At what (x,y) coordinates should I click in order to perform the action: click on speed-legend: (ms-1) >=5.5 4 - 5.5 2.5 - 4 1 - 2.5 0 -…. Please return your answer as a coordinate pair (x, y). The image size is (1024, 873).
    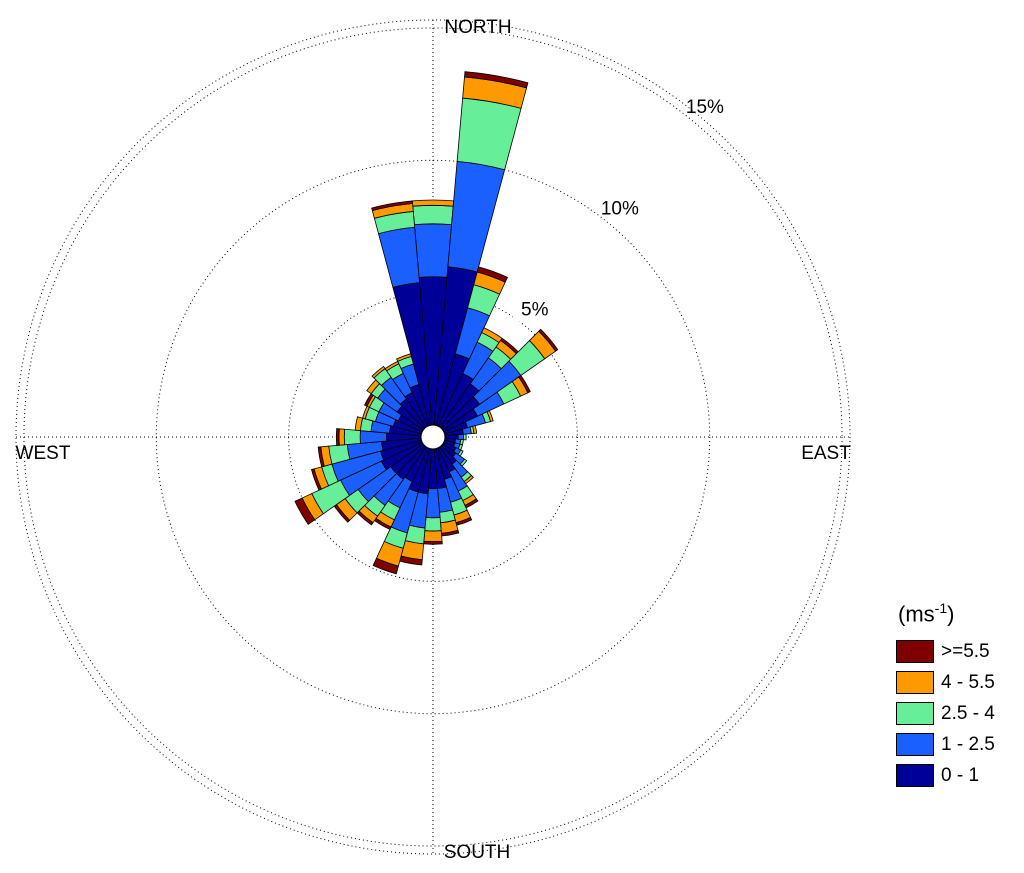
    Looking at the image, I should click on (956, 697).